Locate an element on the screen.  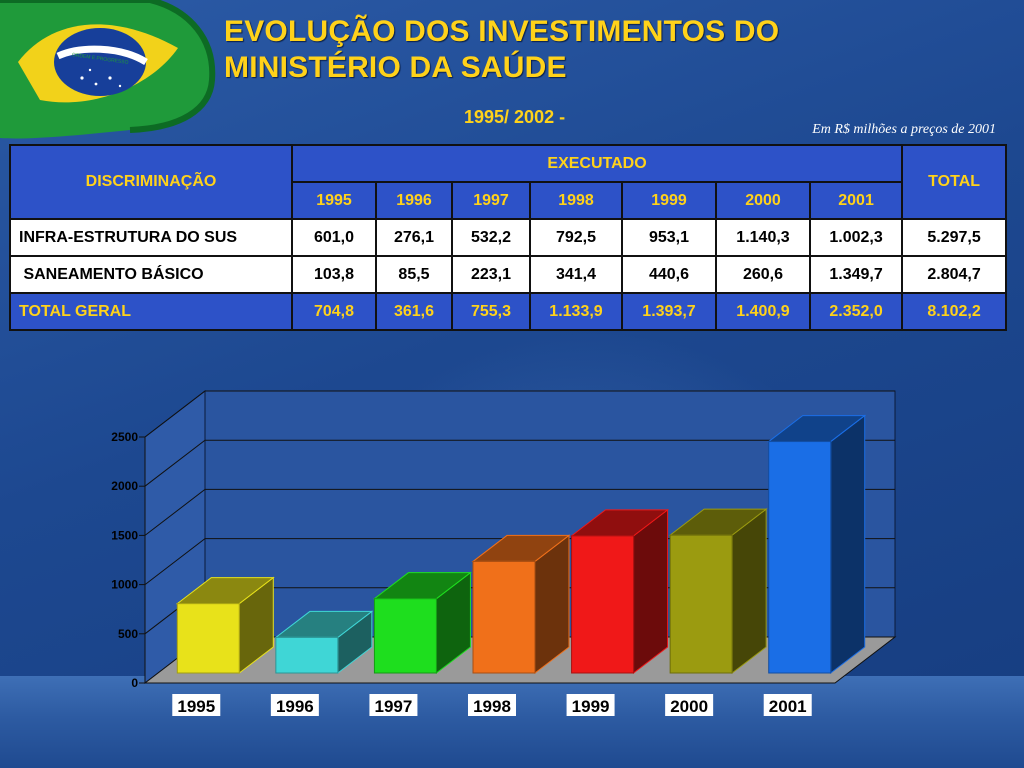
row-label: SANEAMENTO BÁSICO is located at coordinates (151, 274).